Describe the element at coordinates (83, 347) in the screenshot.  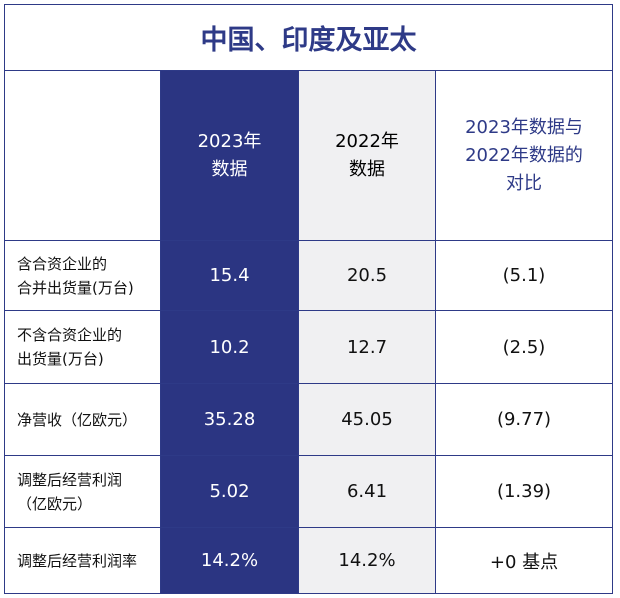
I see `row-label: 不含合资企业的 出货量(万台)` at that location.